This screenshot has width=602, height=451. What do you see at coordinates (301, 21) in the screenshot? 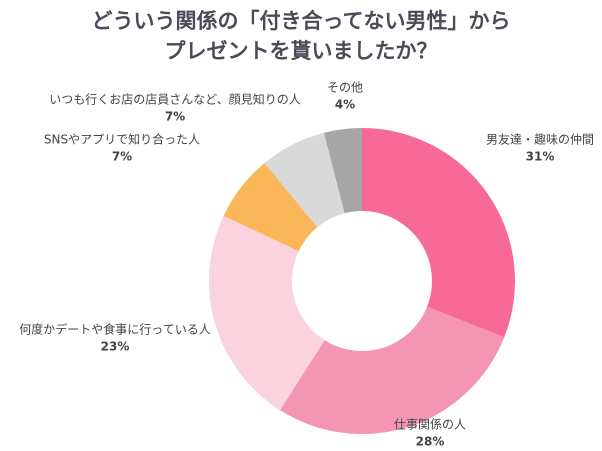
I see `chart-title: どういう関係の「付き合ってない男性」から` at bounding box center [301, 21].